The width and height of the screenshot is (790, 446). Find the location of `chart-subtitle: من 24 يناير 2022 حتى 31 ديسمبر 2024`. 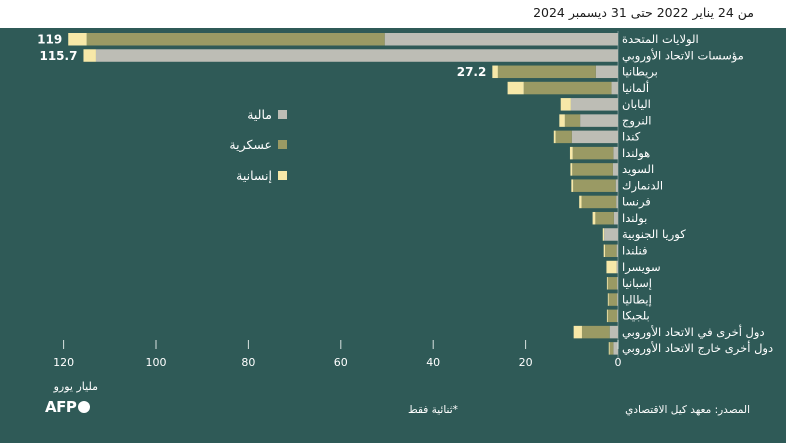

chart-subtitle: من 24 يناير 2022 حتى 31 ديسمبر 2024 is located at coordinates (643, 12).